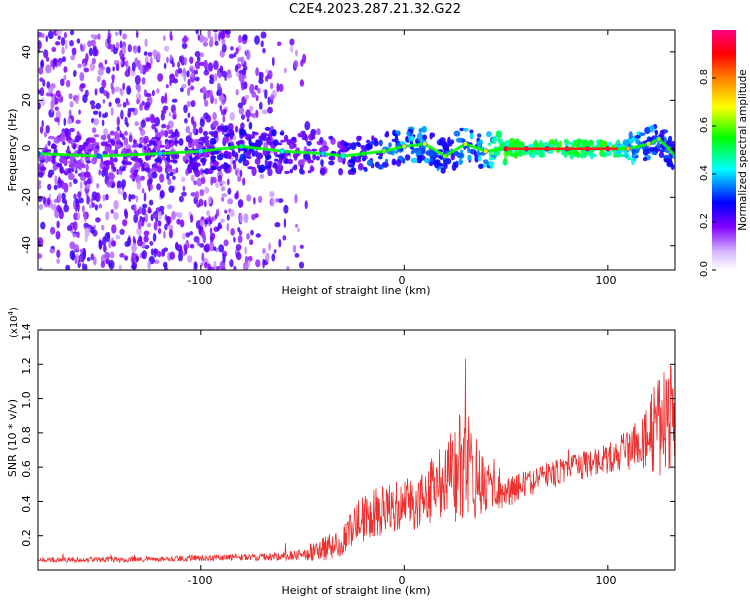  Describe the element at coordinates (201, 151) in the screenshot. I see `spectrogram-ridge-point` at that location.